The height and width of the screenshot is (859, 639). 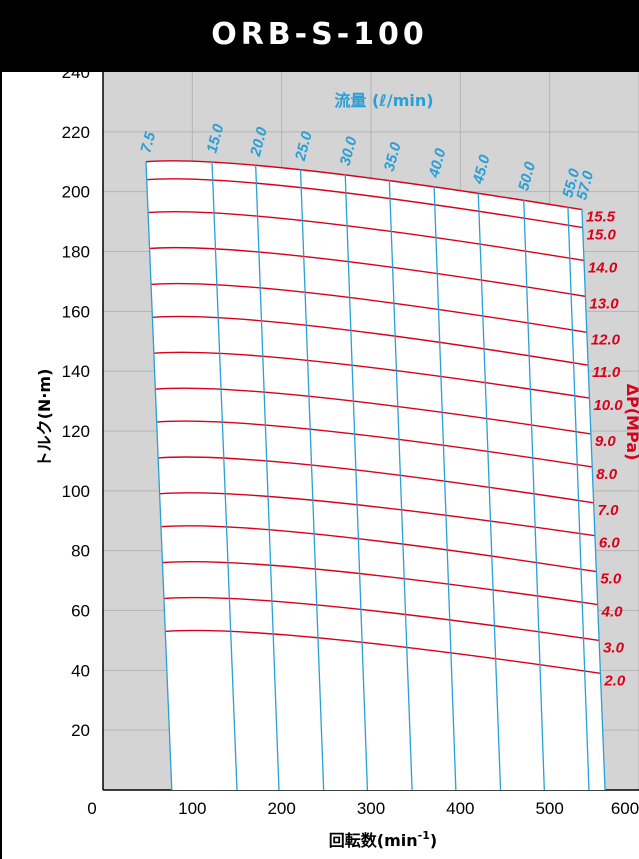 I want to click on y-tick-label-4: 100, so click(x=76, y=491).